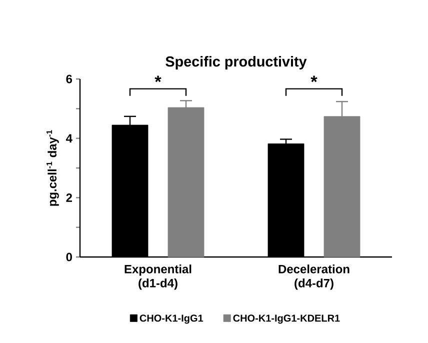  I want to click on x-tick-label: Deceleration (d4-d7), so click(314, 277).